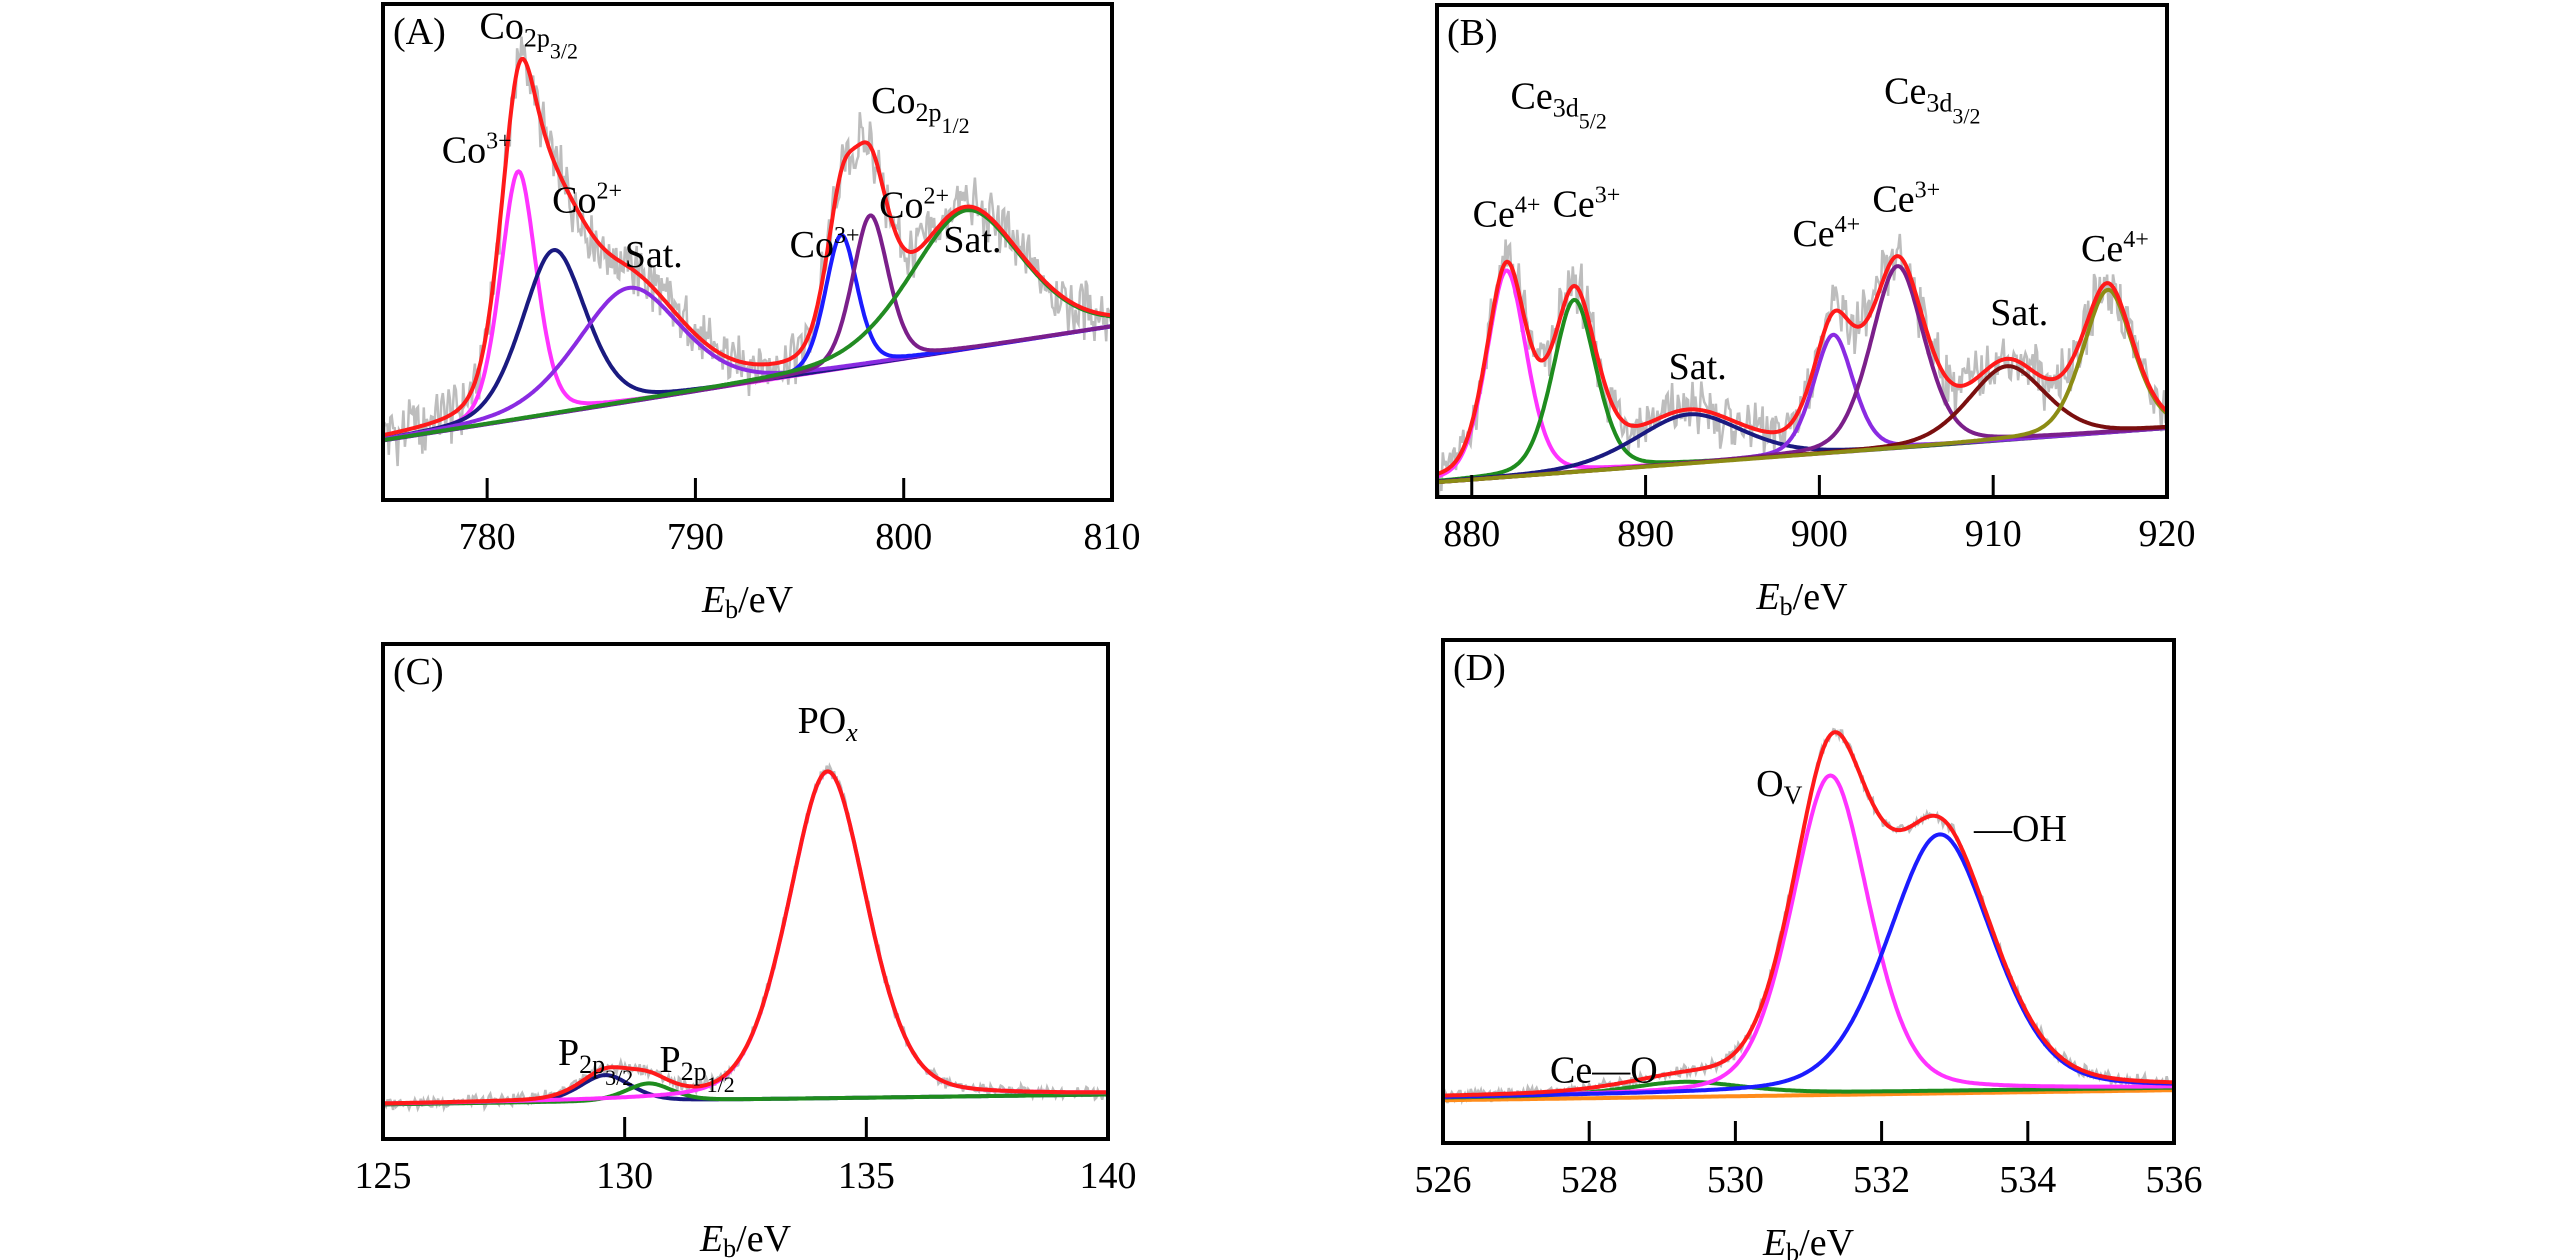 The height and width of the screenshot is (1260, 2567). Describe the element at coordinates (1472, 33) in the screenshot. I see `panel-letter: (B)` at that location.